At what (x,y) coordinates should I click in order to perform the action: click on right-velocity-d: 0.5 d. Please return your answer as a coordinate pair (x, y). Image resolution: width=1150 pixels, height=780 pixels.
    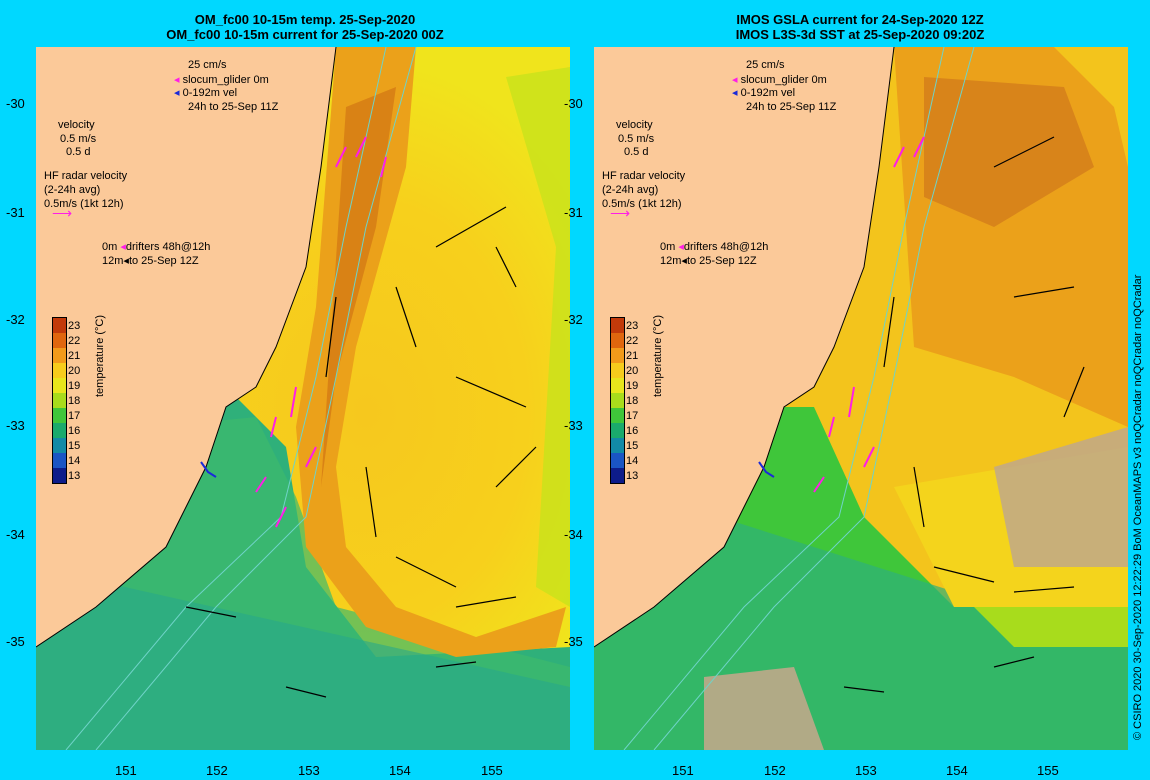
    Looking at the image, I should click on (636, 152).